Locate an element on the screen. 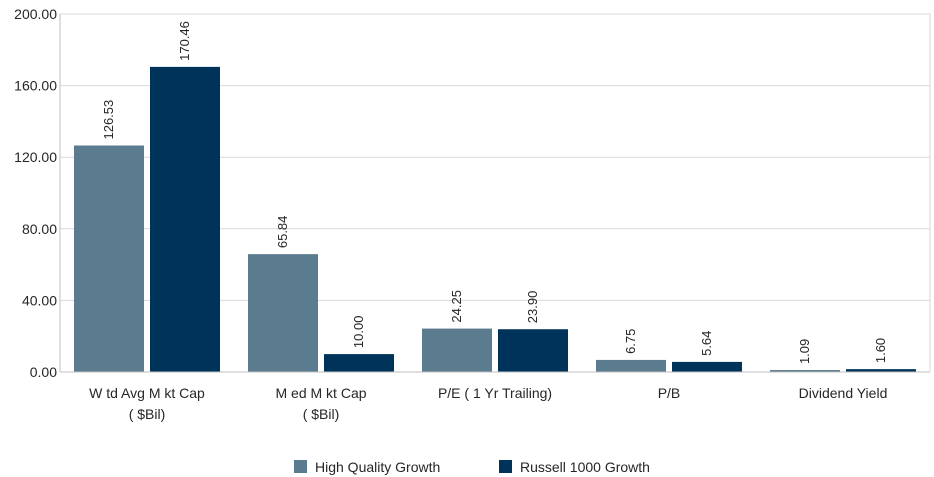 Image resolution: width=934 pixels, height=477 pixels. data-label: 1.60 is located at coordinates (880, 350).